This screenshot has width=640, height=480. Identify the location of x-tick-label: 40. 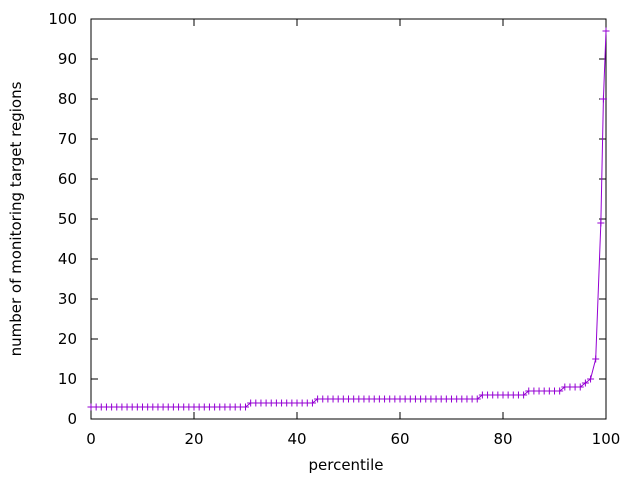
(296, 439).